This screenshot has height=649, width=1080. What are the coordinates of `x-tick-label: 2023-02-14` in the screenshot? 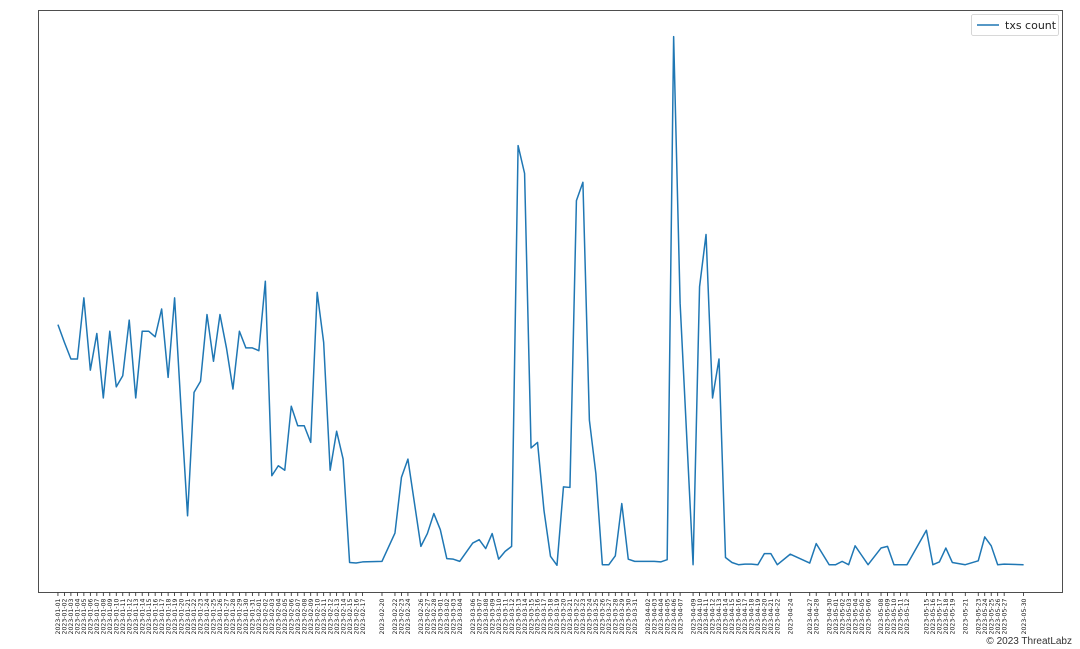 It's located at (343, 616).